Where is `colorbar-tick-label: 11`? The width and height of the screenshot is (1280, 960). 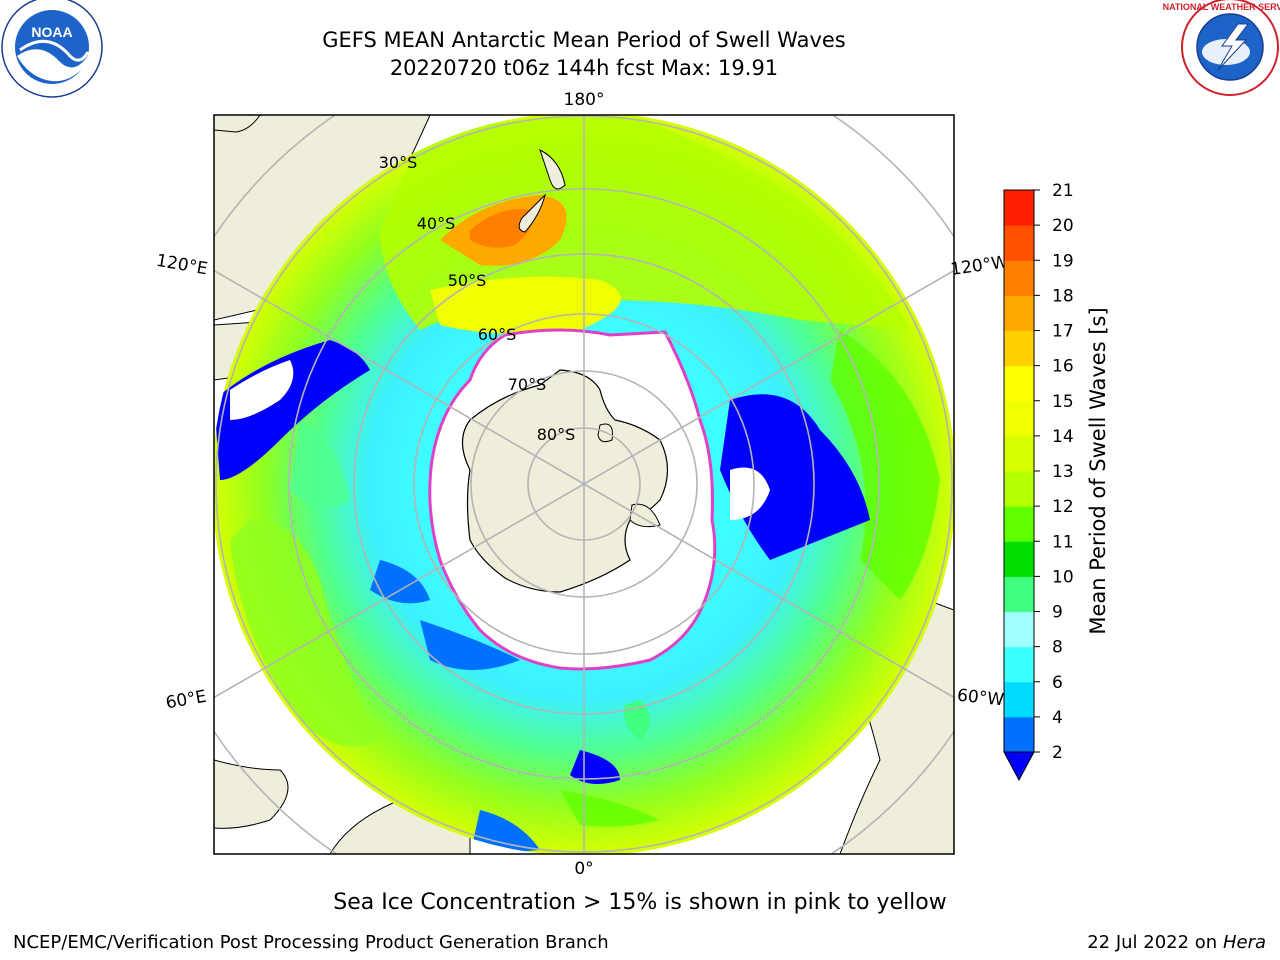 colorbar-tick-label: 11 is located at coordinates (1063, 542).